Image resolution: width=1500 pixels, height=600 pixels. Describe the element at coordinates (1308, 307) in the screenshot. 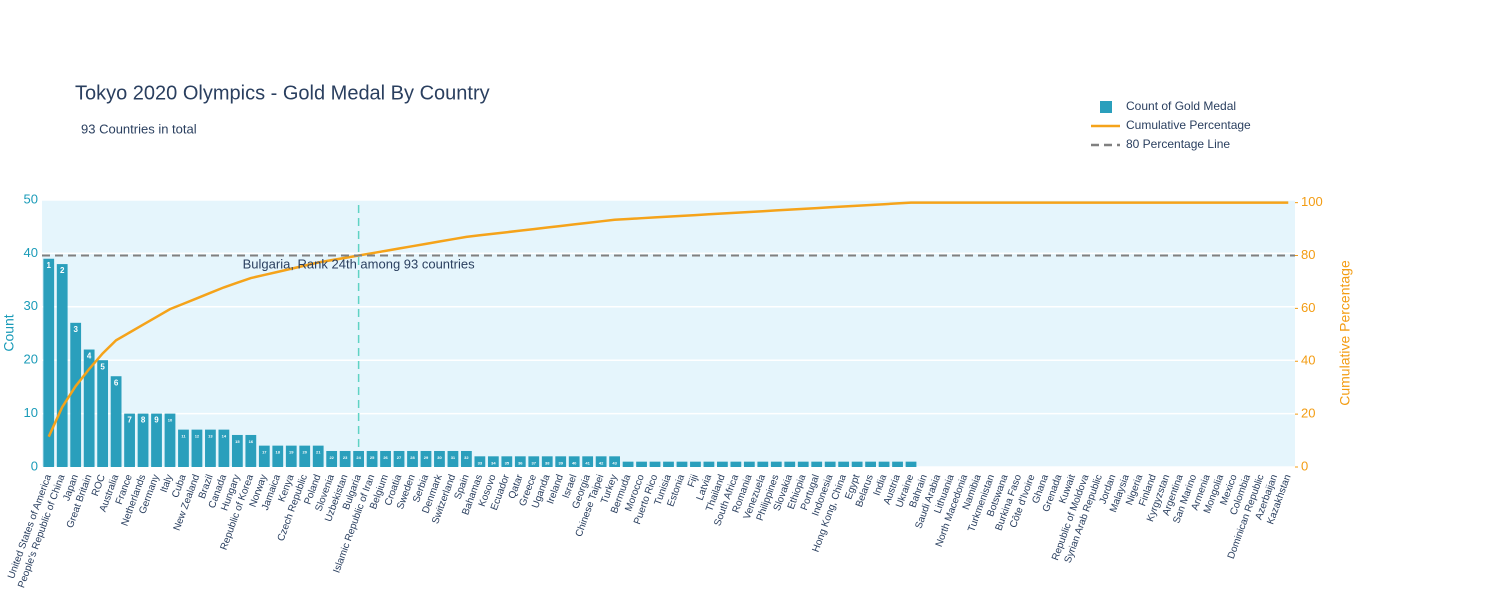

I see `y2-tick-label: 60` at that location.